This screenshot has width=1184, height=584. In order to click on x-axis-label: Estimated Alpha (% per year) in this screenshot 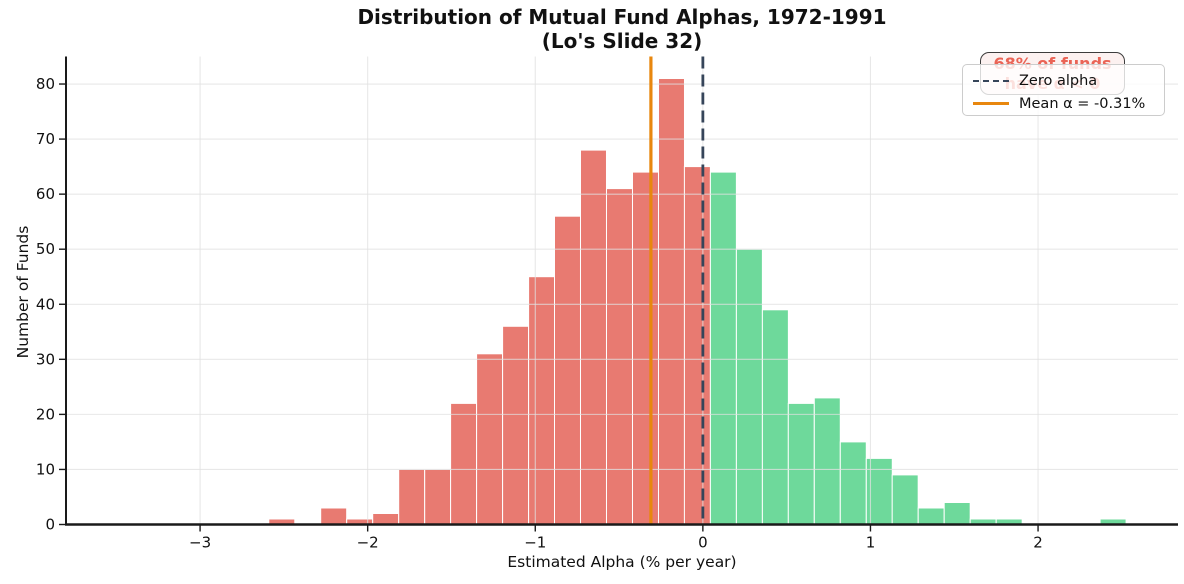, I will do `click(622, 562)`.